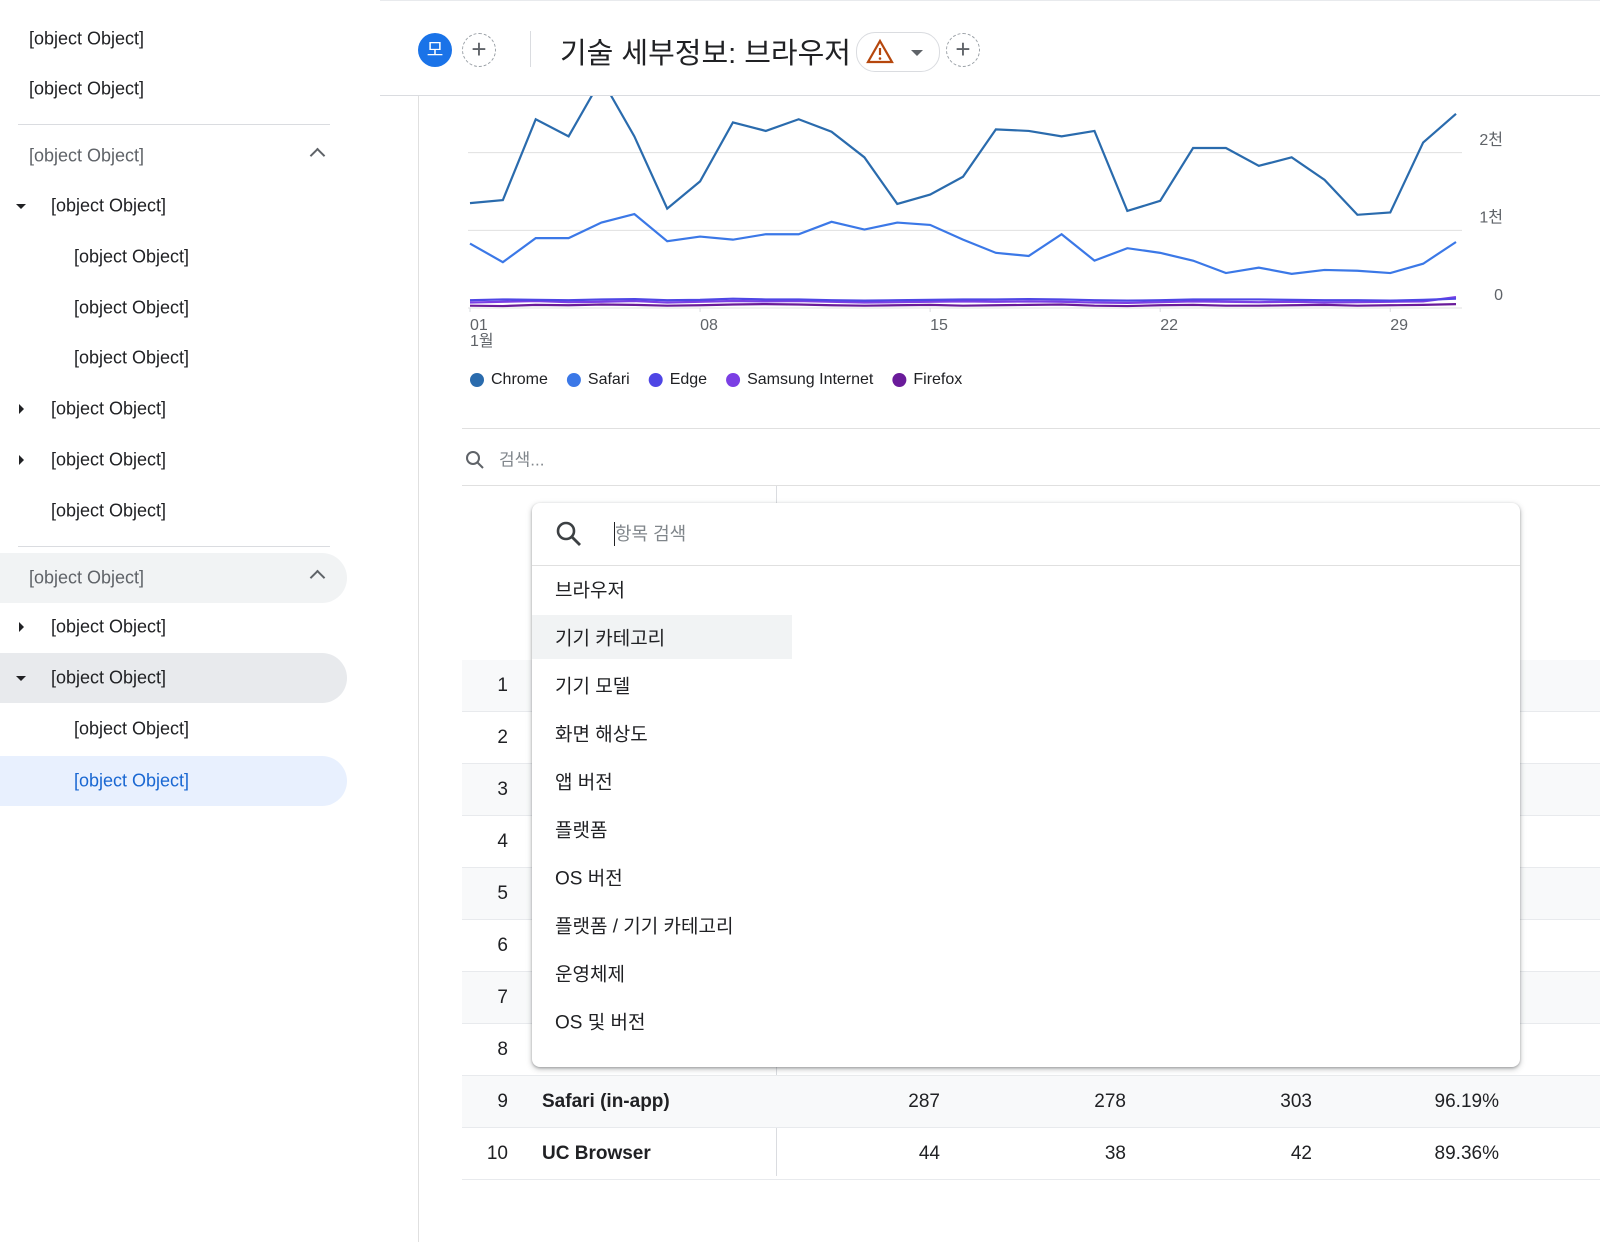 The height and width of the screenshot is (1242, 1600). I want to click on rank: 5, so click(502, 893).